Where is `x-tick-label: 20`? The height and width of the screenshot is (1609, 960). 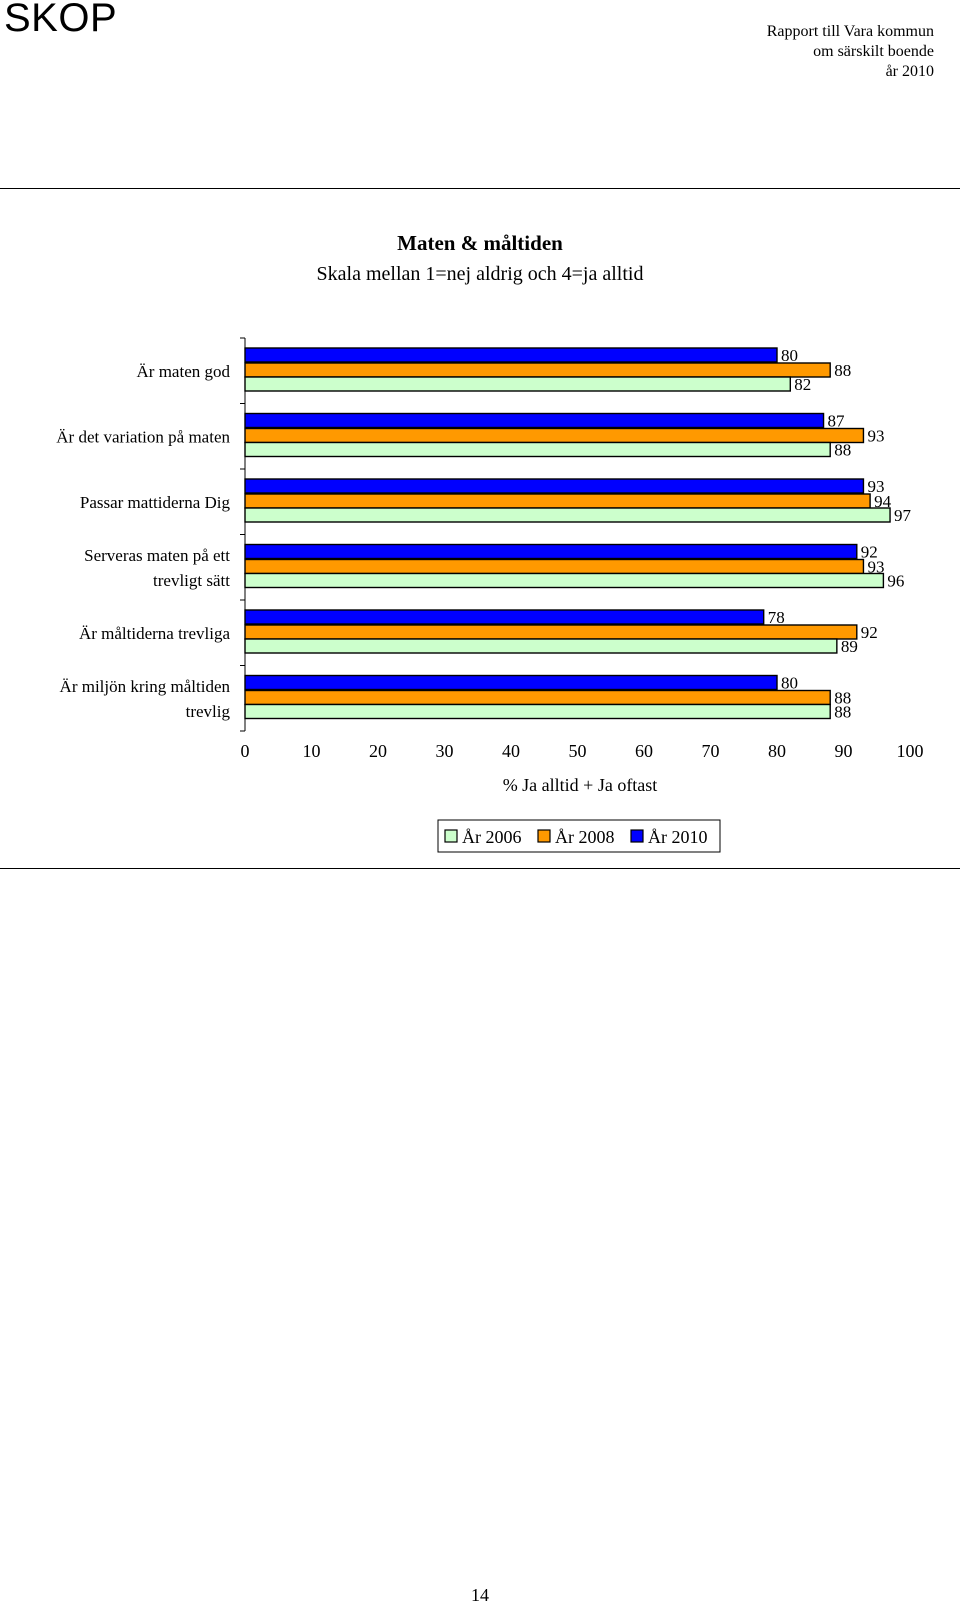 x-tick-label: 20 is located at coordinates (378, 751).